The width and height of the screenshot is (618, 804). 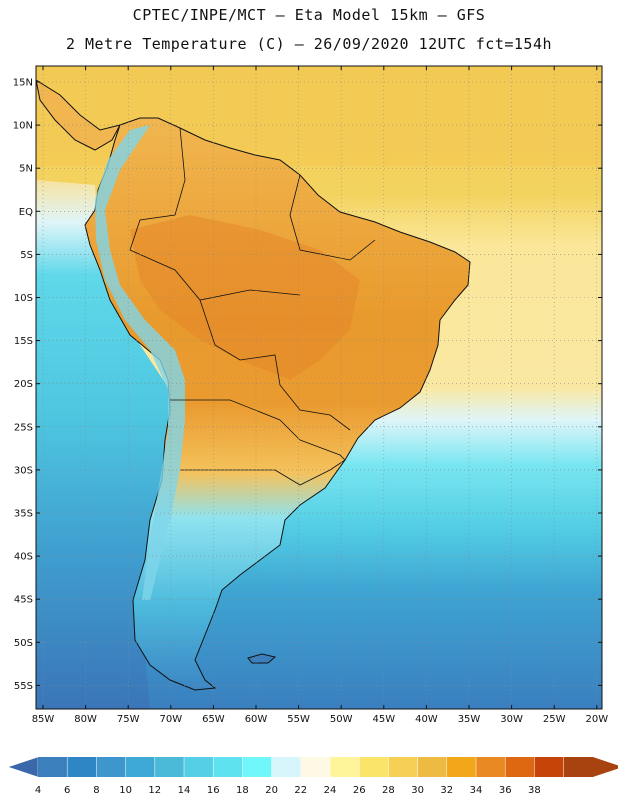 I want to click on lat-label: 10N, so click(x=23, y=126).